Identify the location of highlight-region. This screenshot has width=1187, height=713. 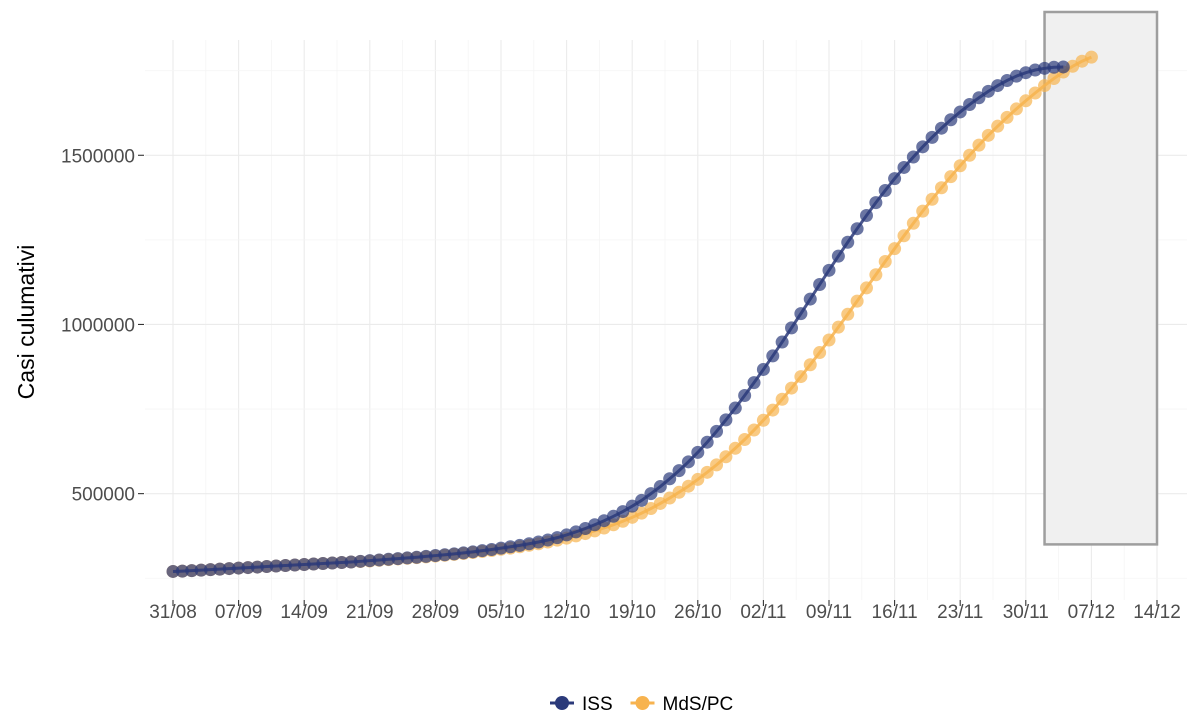
(1101, 278).